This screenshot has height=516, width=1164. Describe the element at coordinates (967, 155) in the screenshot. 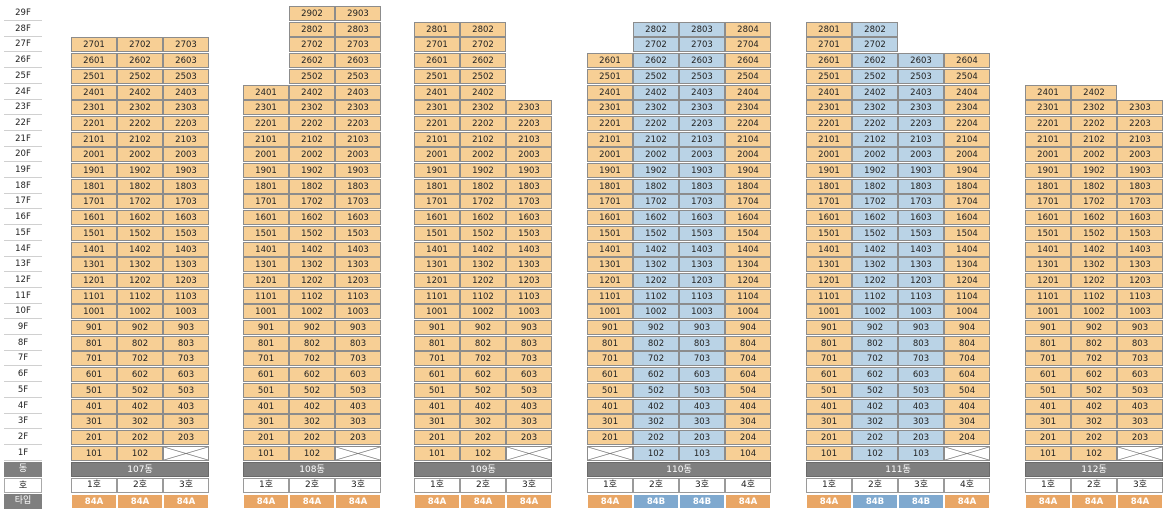

I see `unit-cell: 2004` at that location.